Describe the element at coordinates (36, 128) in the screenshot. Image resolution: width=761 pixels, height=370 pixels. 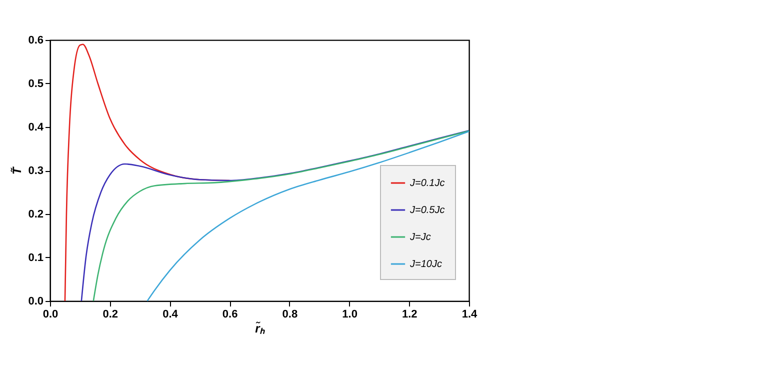
I see `y-tick-label: 0.4` at that location.